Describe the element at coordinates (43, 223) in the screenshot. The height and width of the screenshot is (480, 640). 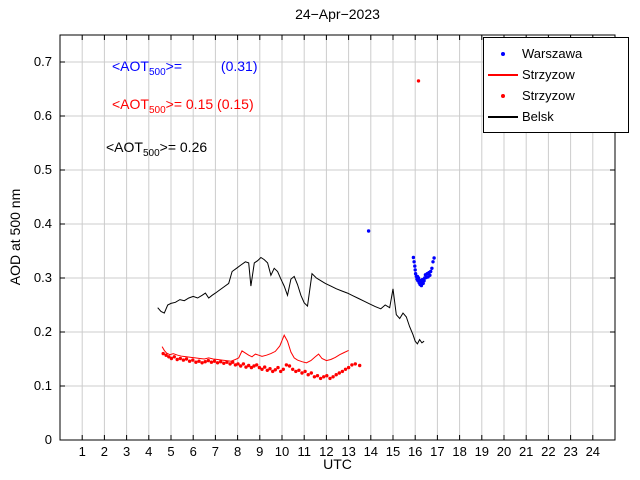
I see `svg-text: 0.4` at that location.